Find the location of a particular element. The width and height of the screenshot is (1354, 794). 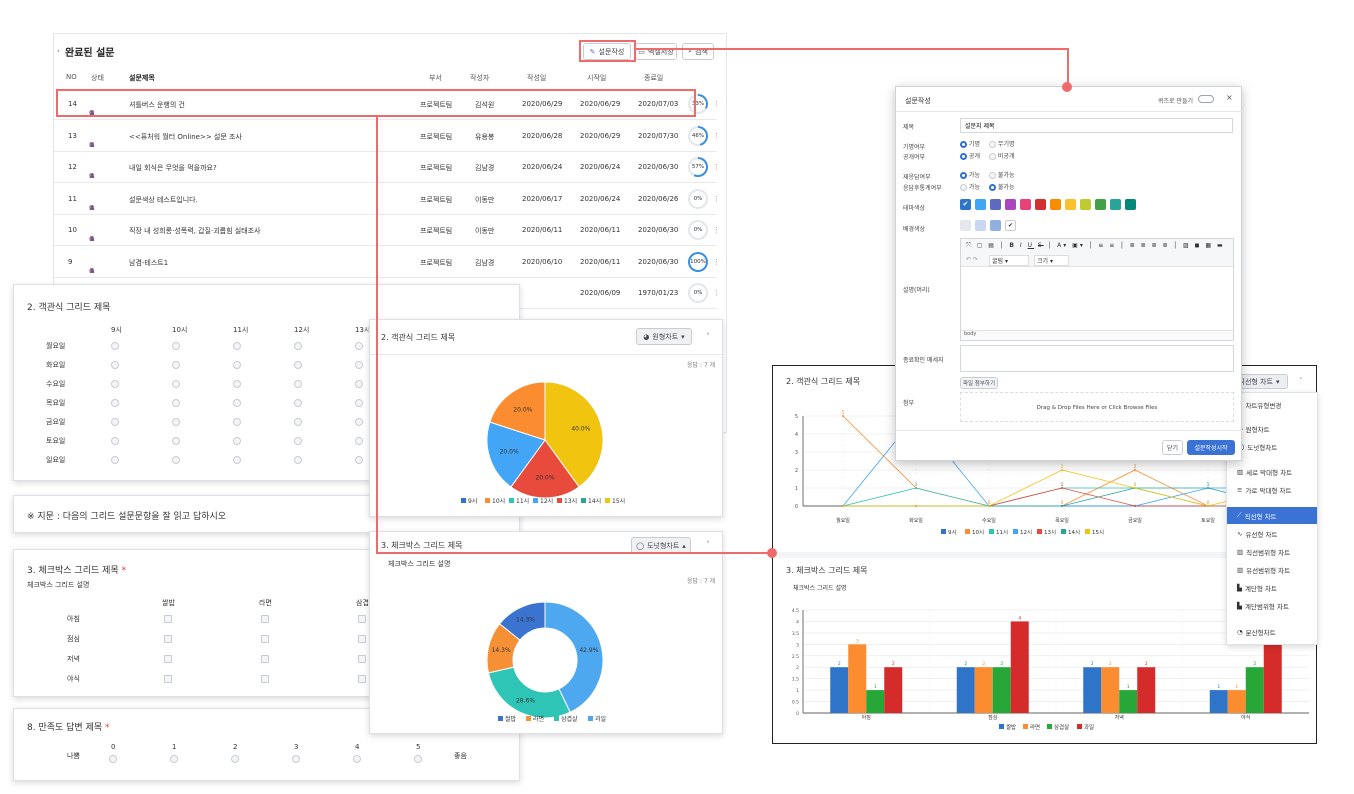

size-select: 크기 ▾ is located at coordinates (1051, 260).